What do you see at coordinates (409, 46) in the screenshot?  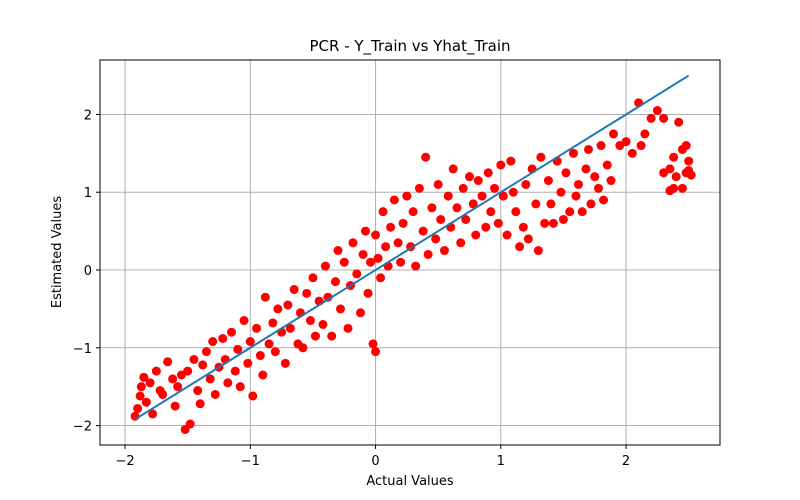 I see `chart-title: PCR - Y_Train vs Yhat_Train` at bounding box center [409, 46].